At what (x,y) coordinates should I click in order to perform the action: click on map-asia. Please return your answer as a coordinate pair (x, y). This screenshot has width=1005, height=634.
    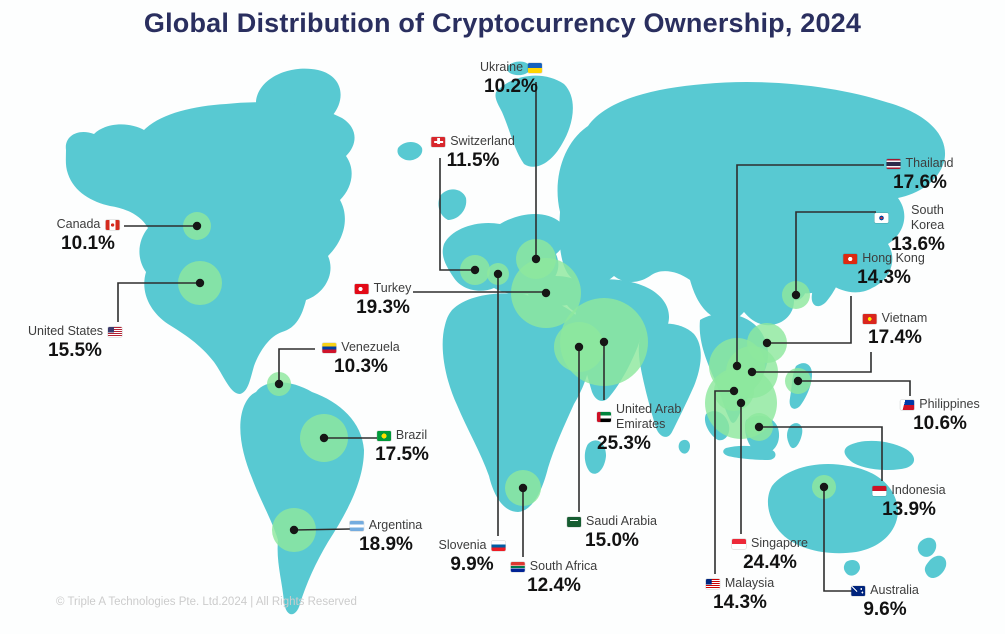
    Looking at the image, I should click on (751, 204).